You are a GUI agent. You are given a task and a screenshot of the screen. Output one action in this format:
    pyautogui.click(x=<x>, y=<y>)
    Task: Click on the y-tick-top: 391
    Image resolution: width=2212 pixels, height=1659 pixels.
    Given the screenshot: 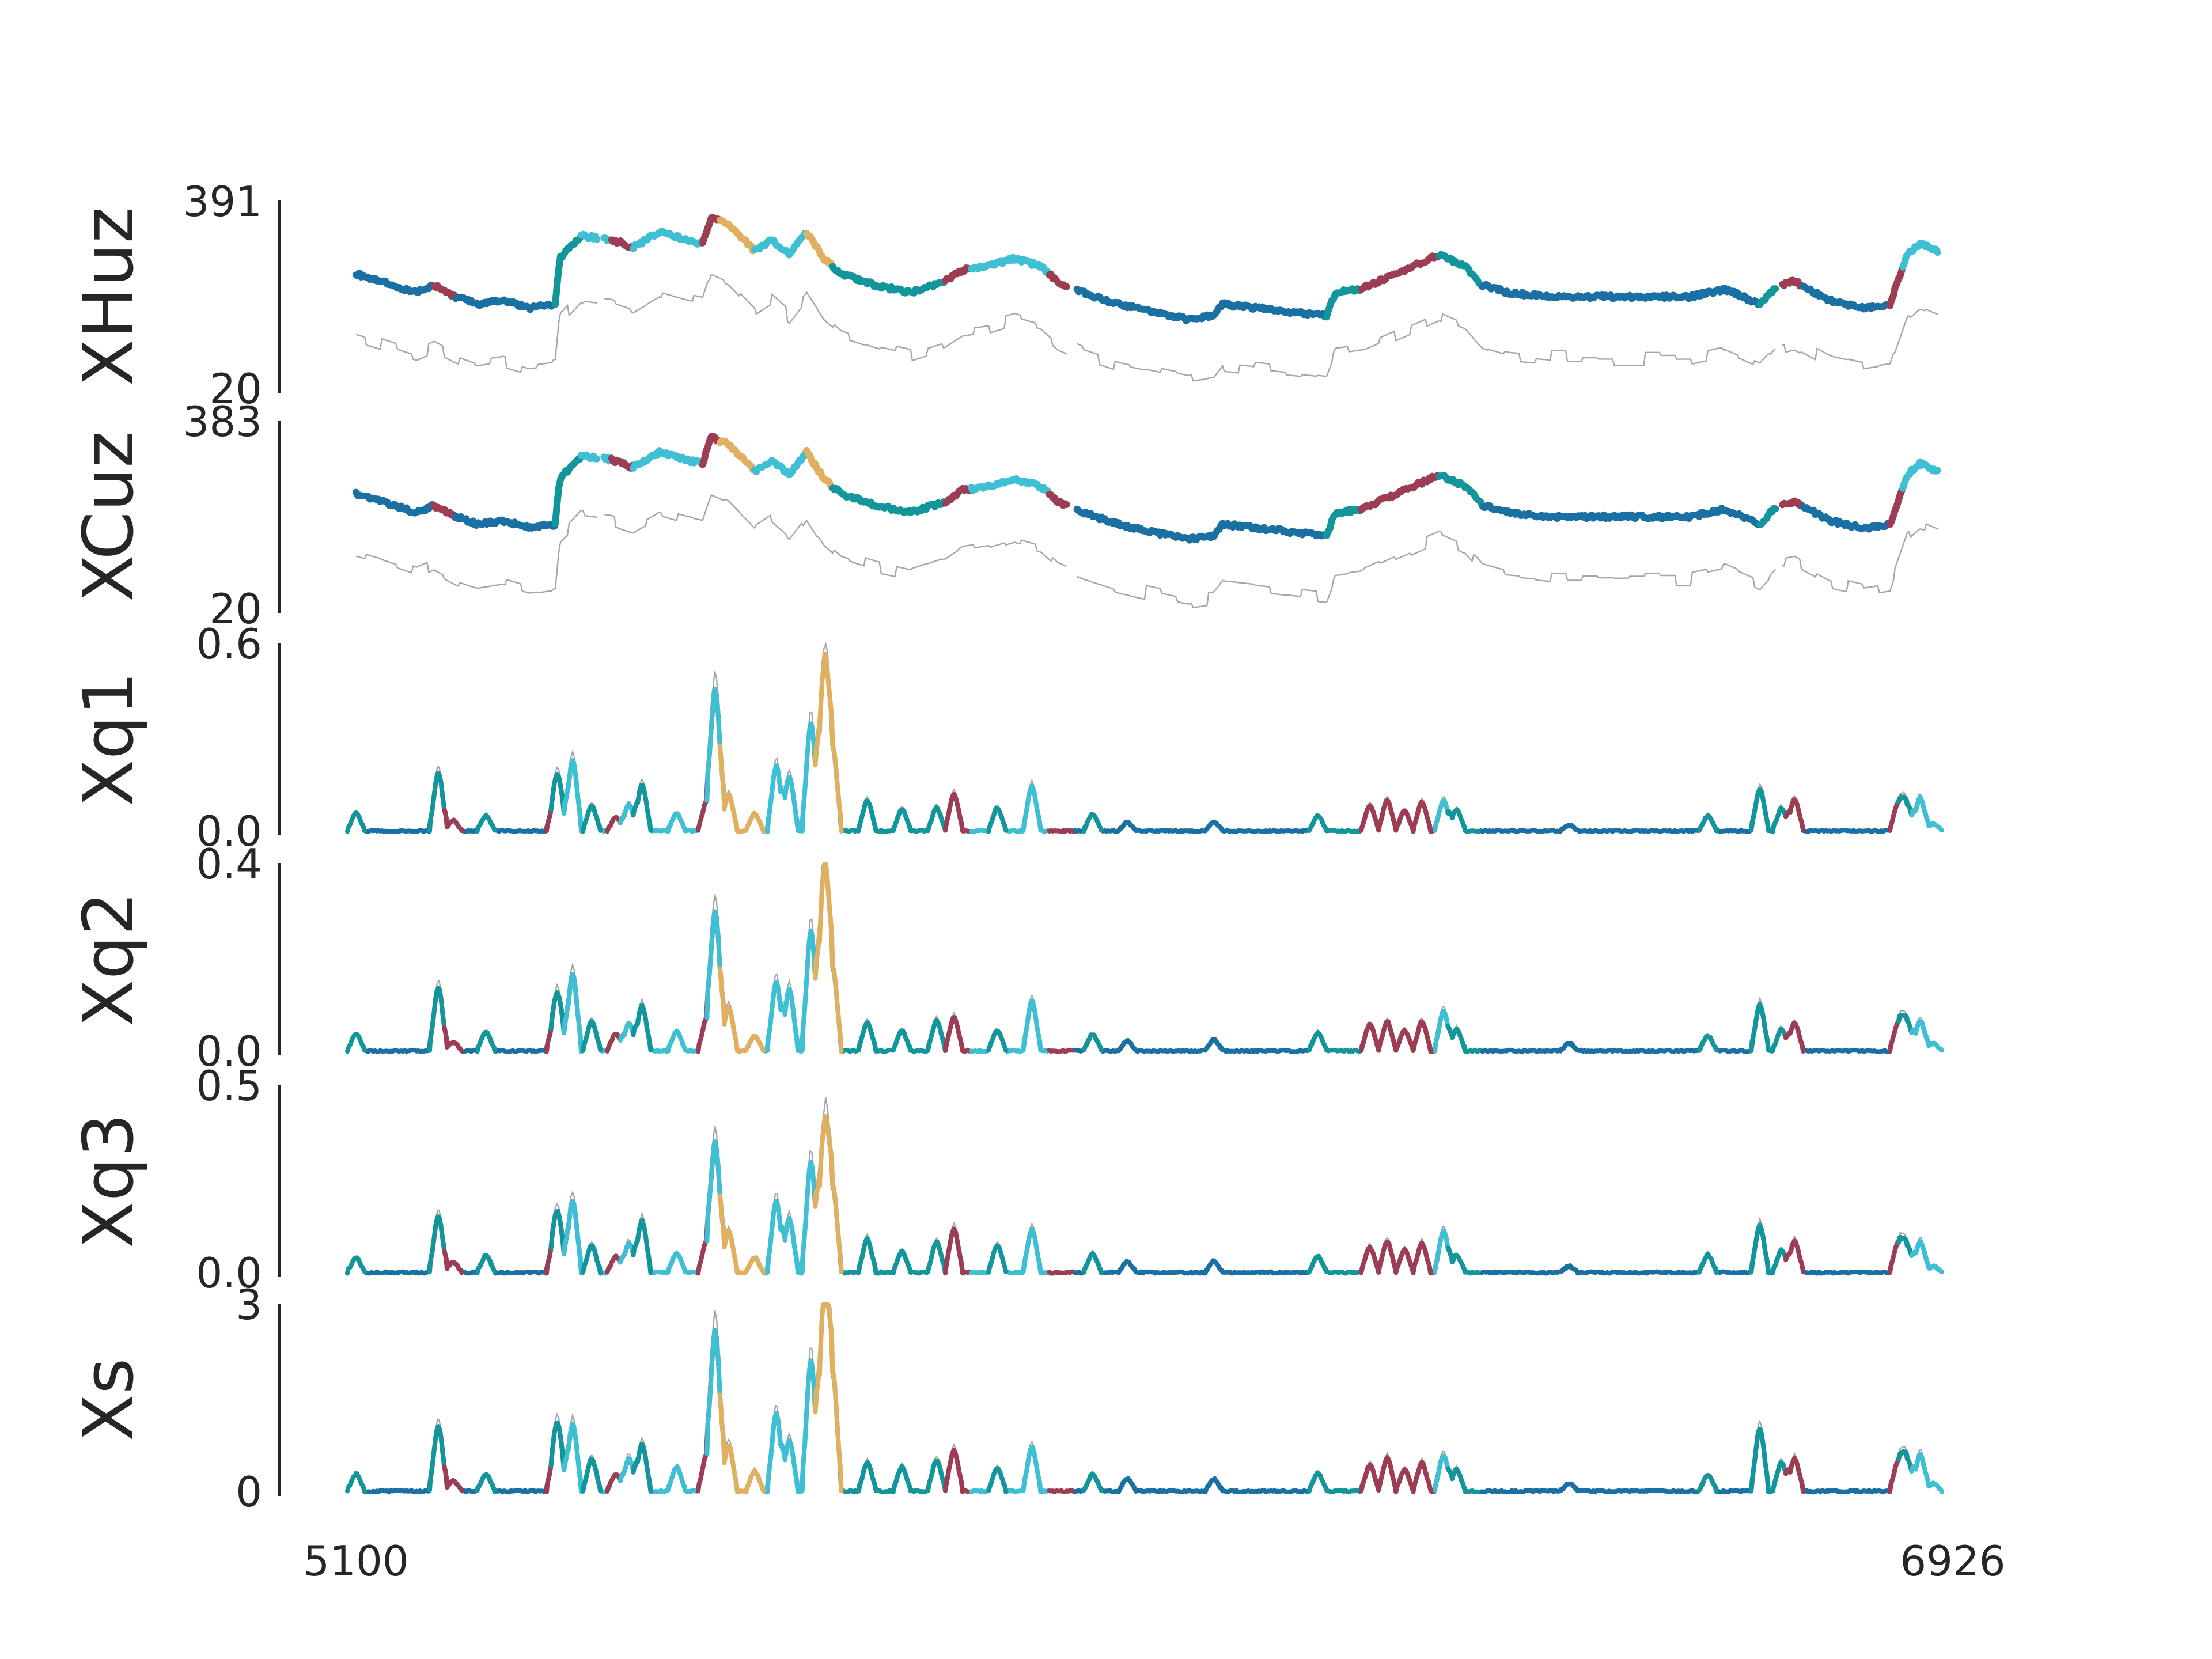 What is the action you would take?
    pyautogui.click(x=222, y=201)
    